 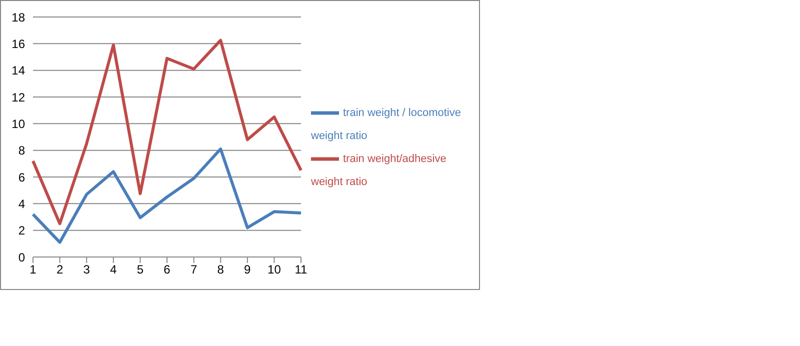 I want to click on x-tick-label: 11, so click(x=301, y=269).